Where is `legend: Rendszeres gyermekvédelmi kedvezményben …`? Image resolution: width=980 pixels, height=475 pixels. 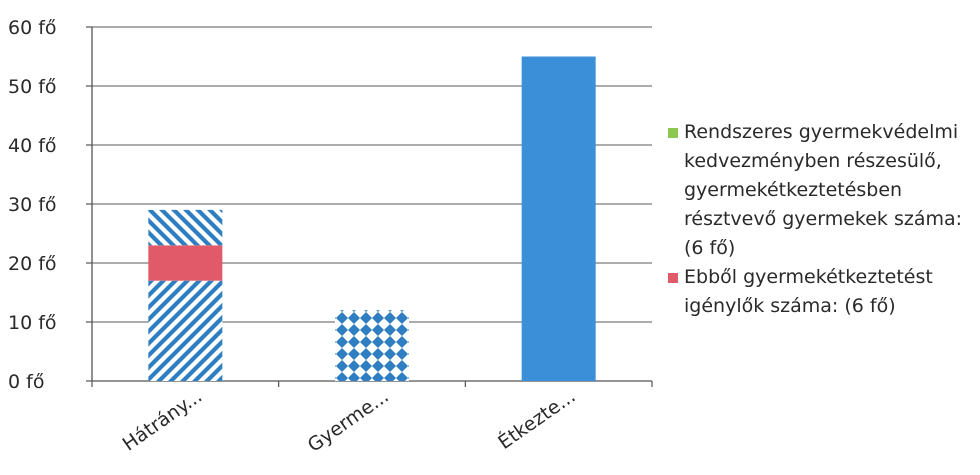 legend: Rendszeres gyermekvédelmi kedvezményben … is located at coordinates (820, 219).